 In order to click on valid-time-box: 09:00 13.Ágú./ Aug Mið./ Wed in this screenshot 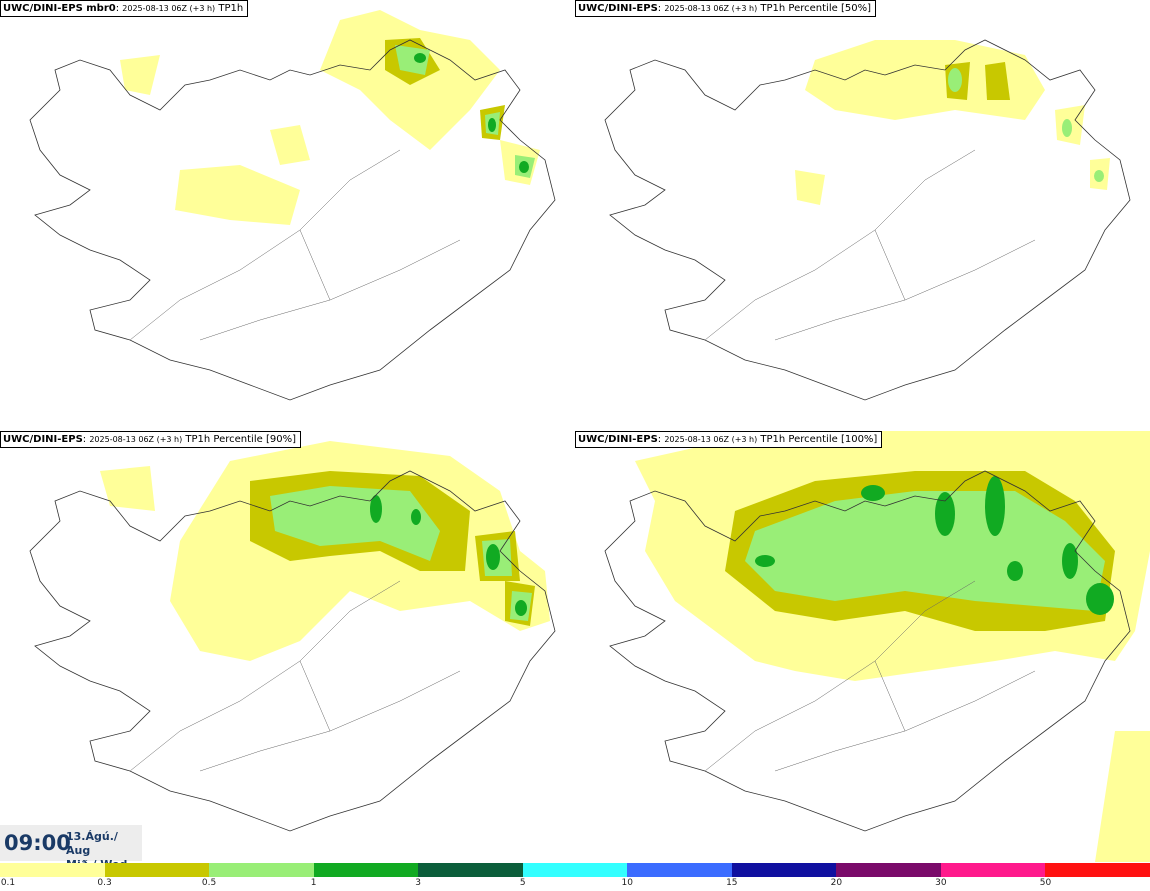, I will do `click(71, 848)`.